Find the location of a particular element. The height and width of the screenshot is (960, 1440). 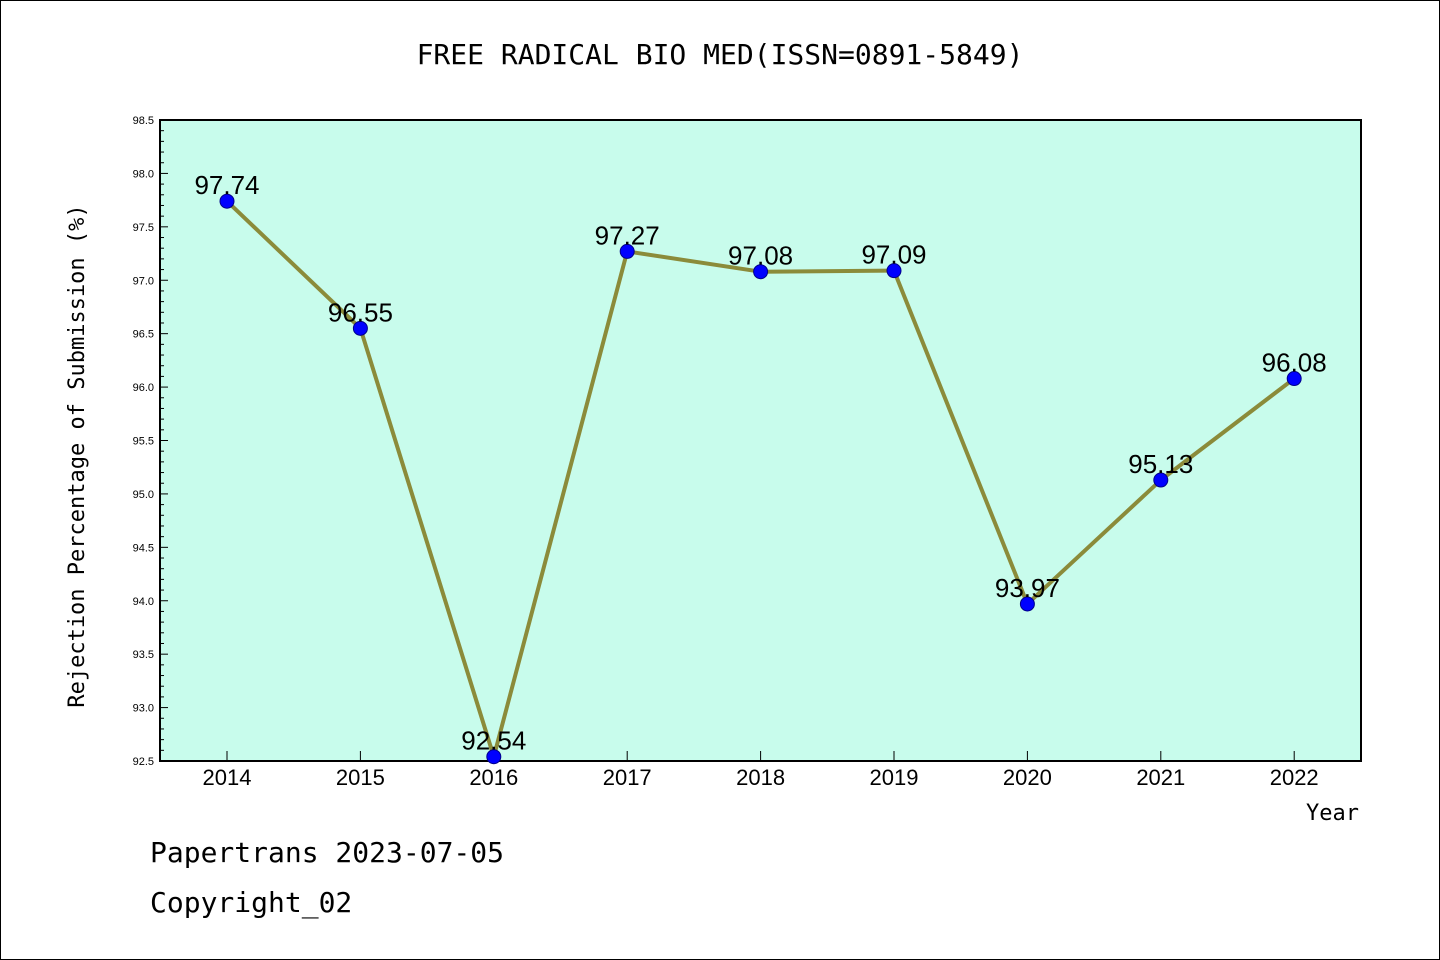

data-label: 97.74 is located at coordinates (226, 185).